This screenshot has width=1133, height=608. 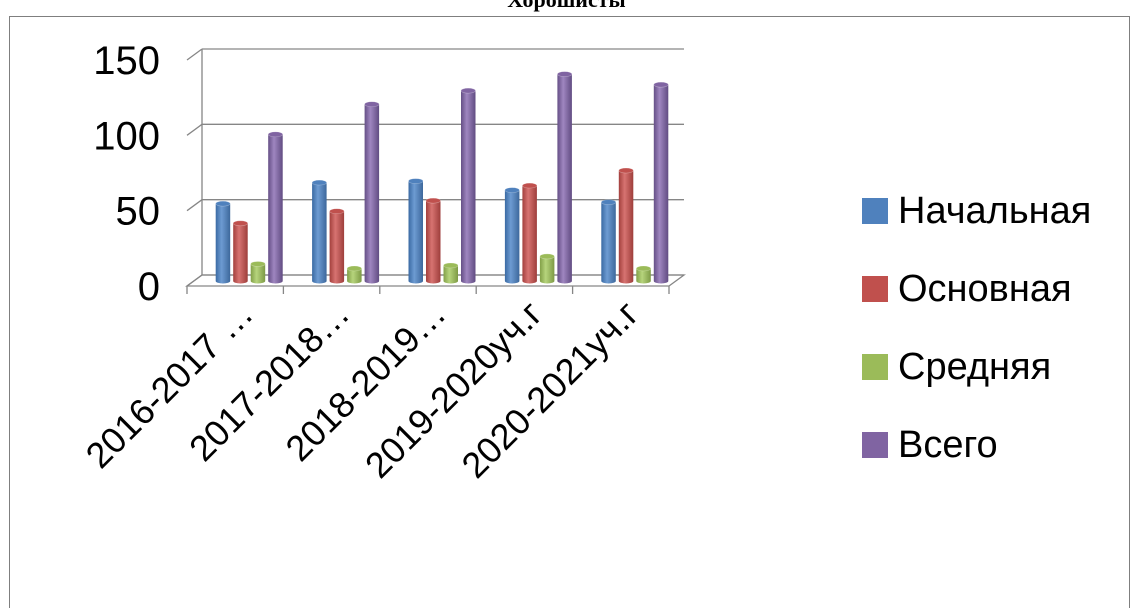 I want to click on title-strip: Хорошисты, so click(x=566, y=8).